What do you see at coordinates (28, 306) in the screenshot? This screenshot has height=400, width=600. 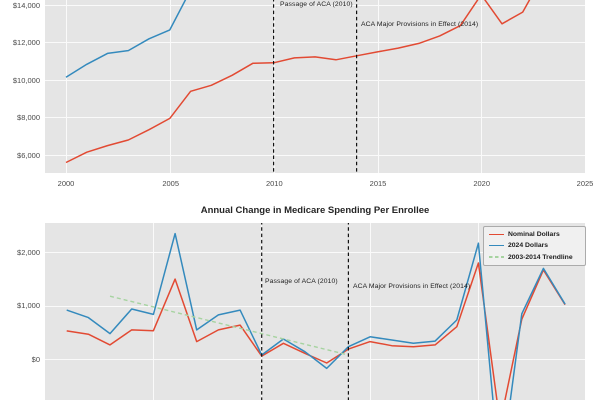 I see `y-tick-1000: $1,000` at bounding box center [28, 306].